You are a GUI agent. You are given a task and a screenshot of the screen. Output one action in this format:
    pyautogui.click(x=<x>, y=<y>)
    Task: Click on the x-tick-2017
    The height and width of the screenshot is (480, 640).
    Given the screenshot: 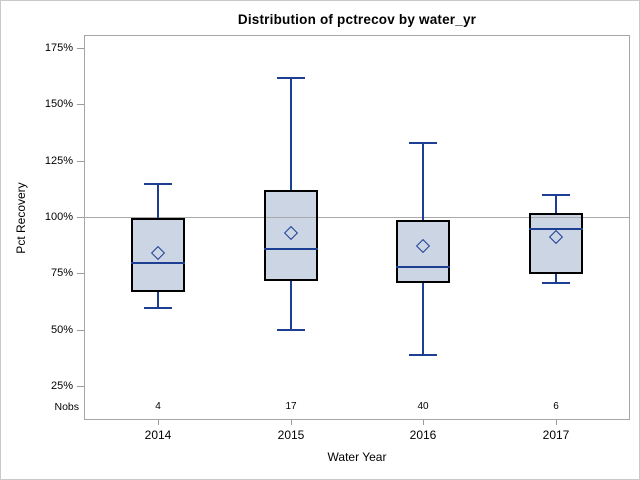 What is the action you would take?
    pyautogui.click(x=556, y=422)
    